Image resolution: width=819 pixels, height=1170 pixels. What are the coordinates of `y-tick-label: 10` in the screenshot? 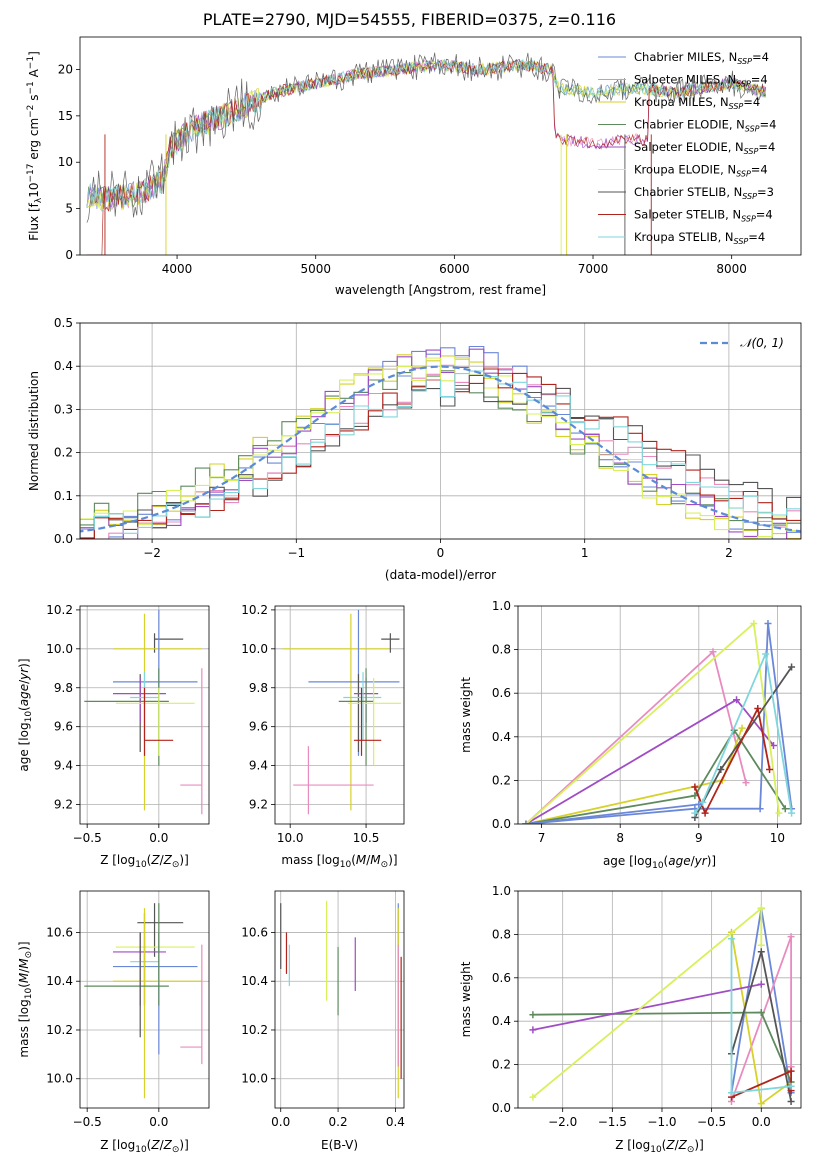 It's located at (65, 162).